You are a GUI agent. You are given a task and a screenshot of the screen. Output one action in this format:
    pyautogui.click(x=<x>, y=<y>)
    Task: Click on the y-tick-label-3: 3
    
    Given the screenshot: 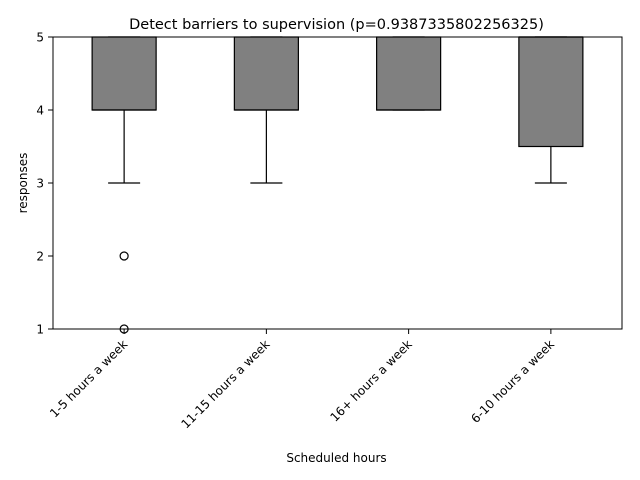 What is the action you would take?
    pyautogui.click(x=40, y=184)
    